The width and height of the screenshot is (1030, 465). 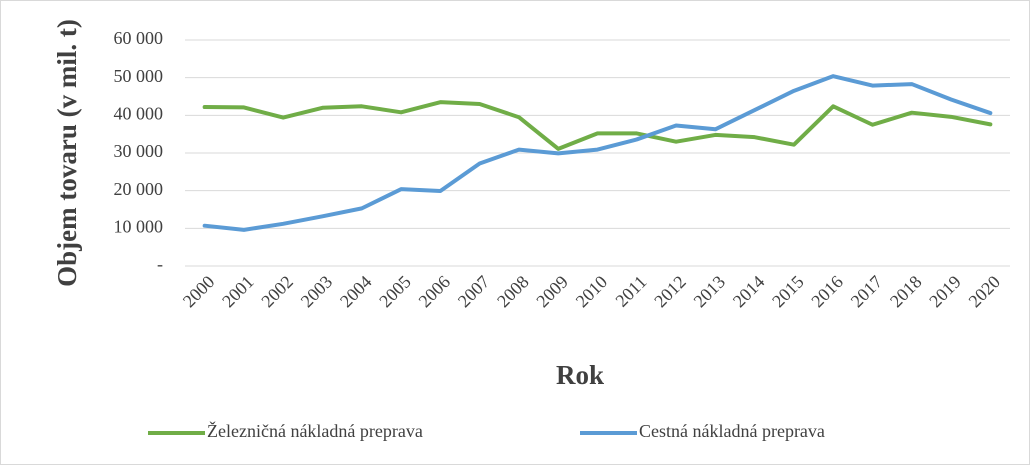 I want to click on y-tick-label: 60 000, so click(x=139, y=38).